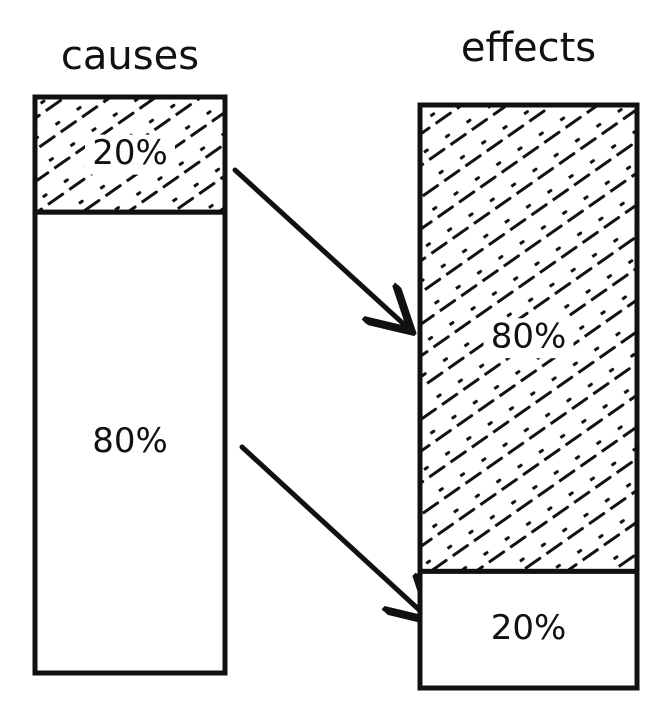 The width and height of the screenshot is (661, 708). I want to click on column-title: effects, so click(528, 48).